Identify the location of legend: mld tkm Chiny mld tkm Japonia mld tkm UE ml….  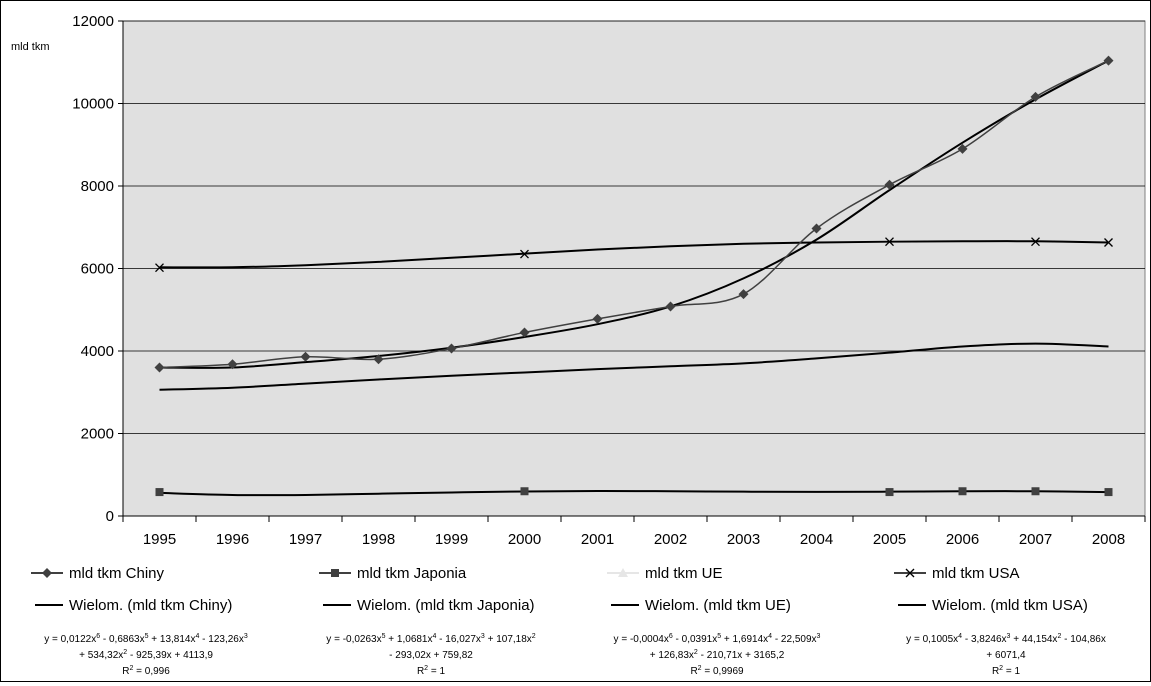
(559, 589).